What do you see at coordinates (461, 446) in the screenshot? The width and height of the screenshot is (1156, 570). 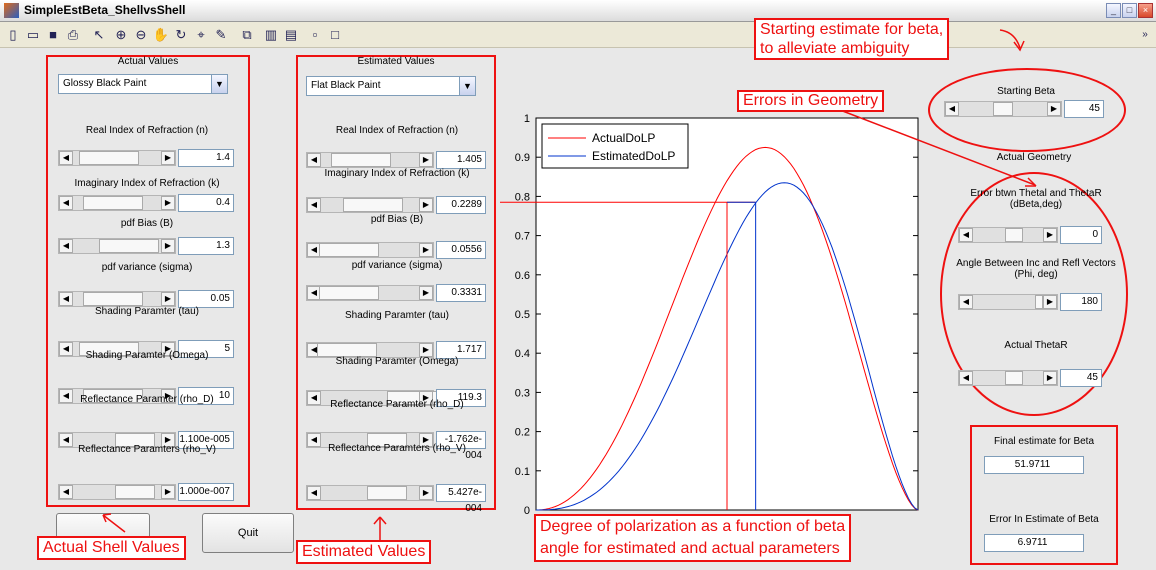 I see `estimated-param-input: -1.762e-004` at bounding box center [461, 446].